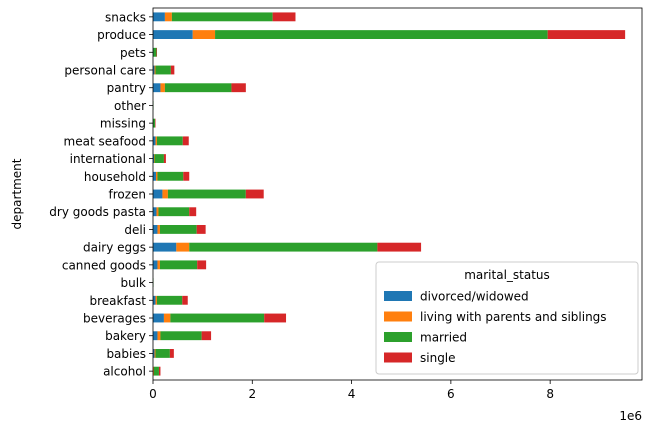  What do you see at coordinates (133, 283) in the screenshot?
I see `y-tick-label: bulk` at bounding box center [133, 283].